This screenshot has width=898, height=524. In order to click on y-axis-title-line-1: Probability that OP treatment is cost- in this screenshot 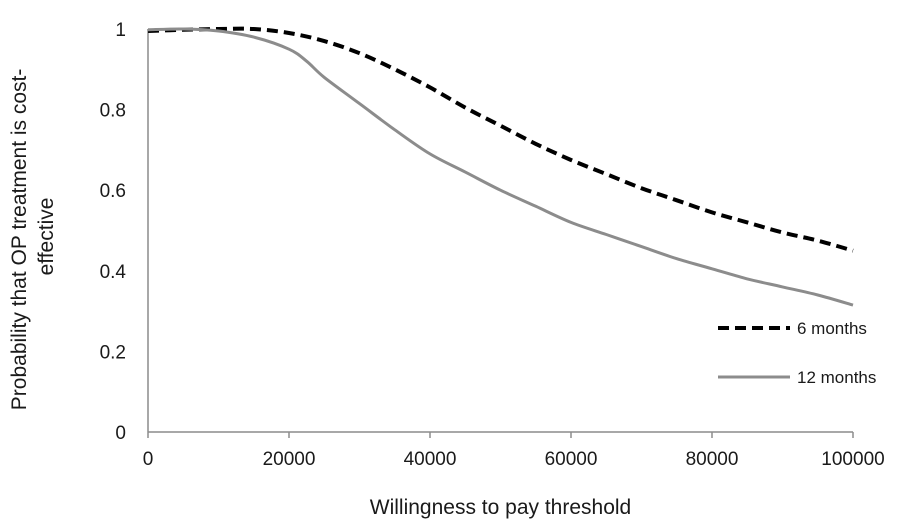, I will do `click(19, 240)`.